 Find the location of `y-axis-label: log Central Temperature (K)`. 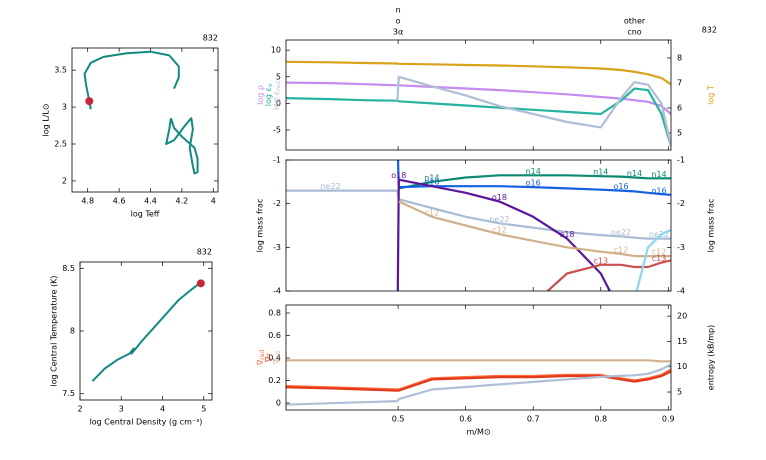

y-axis-label: log Central Temperature (K) is located at coordinates (54, 330).